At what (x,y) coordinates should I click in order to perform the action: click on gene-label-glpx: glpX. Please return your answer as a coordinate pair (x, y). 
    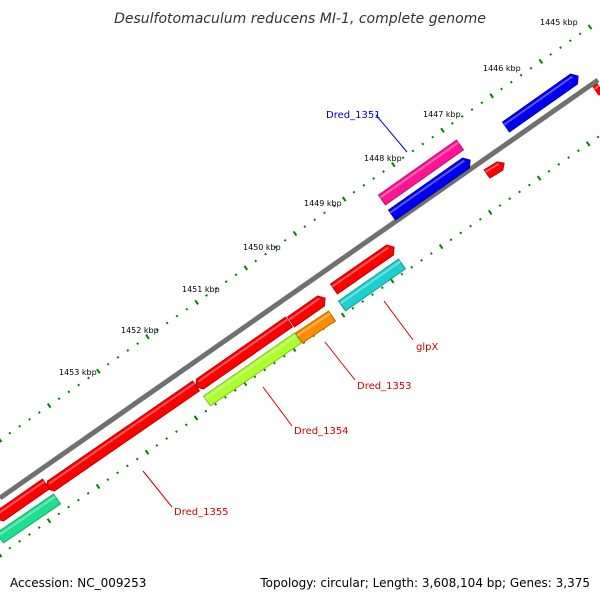
    Looking at the image, I should click on (427, 347).